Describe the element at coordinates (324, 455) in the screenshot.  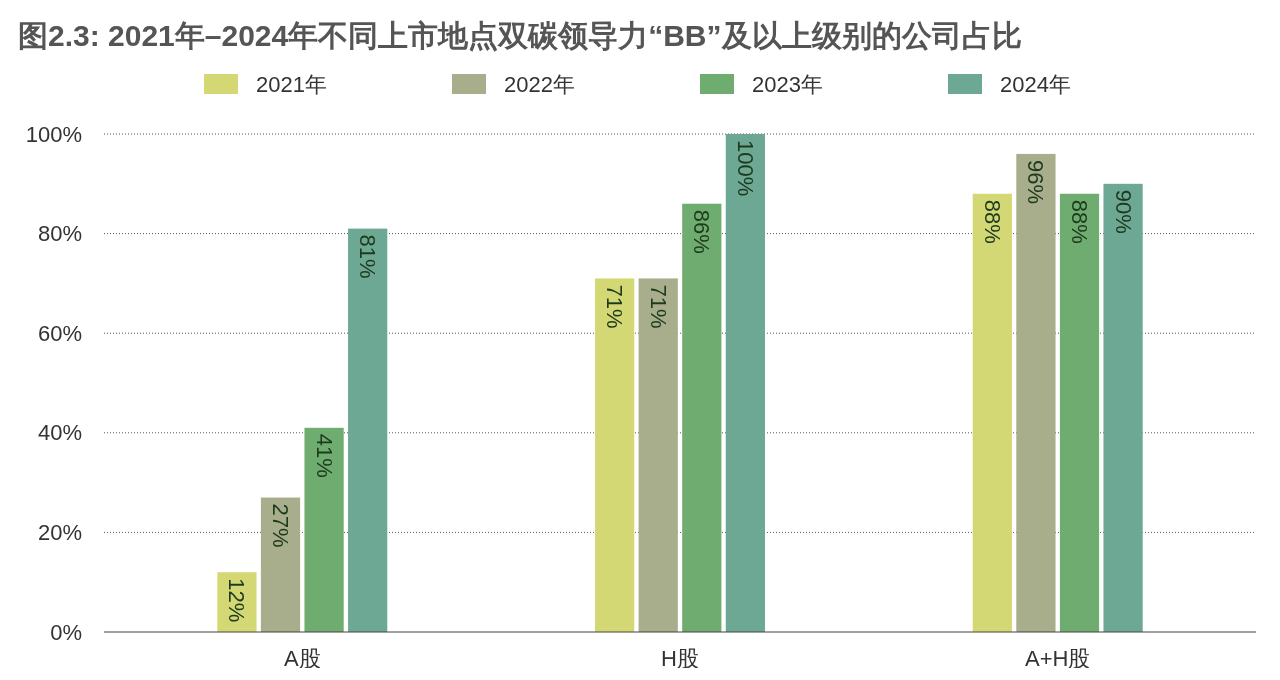
I see `data-label: 41%` at that location.